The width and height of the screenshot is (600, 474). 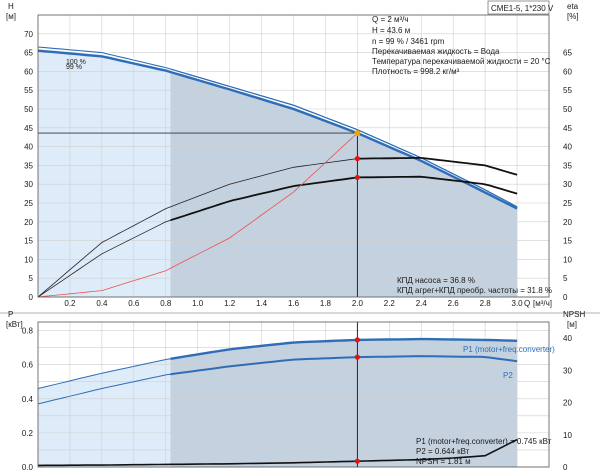 What do you see at coordinates (357, 159) in the screenshot?
I see `duty-point-eta-pump` at bounding box center [357, 159].